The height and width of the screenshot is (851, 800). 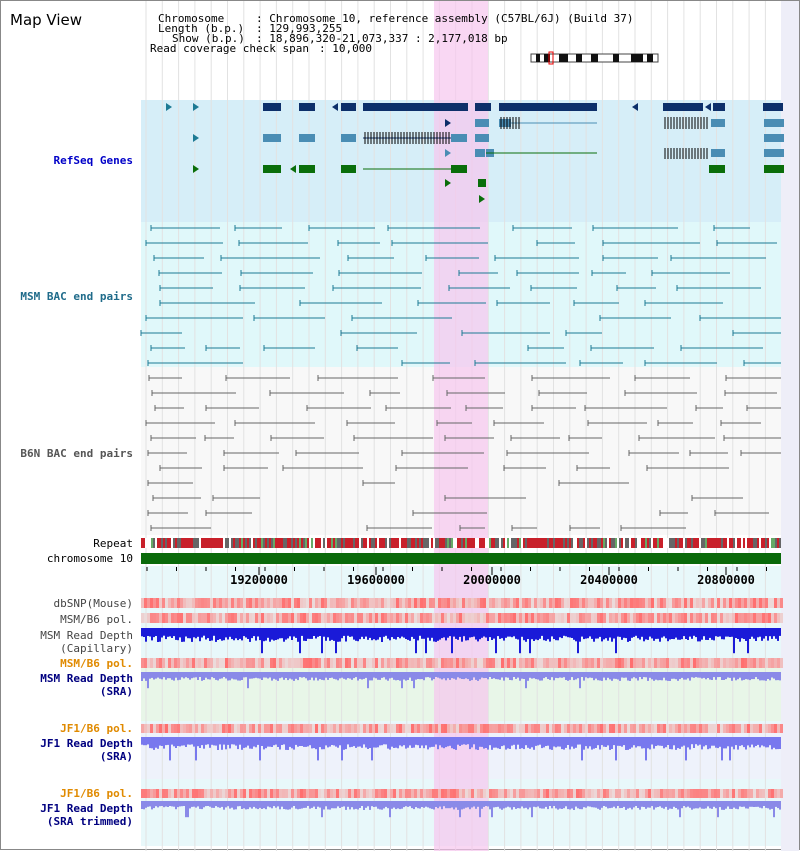 I want to click on exon, so click(x=272, y=138).